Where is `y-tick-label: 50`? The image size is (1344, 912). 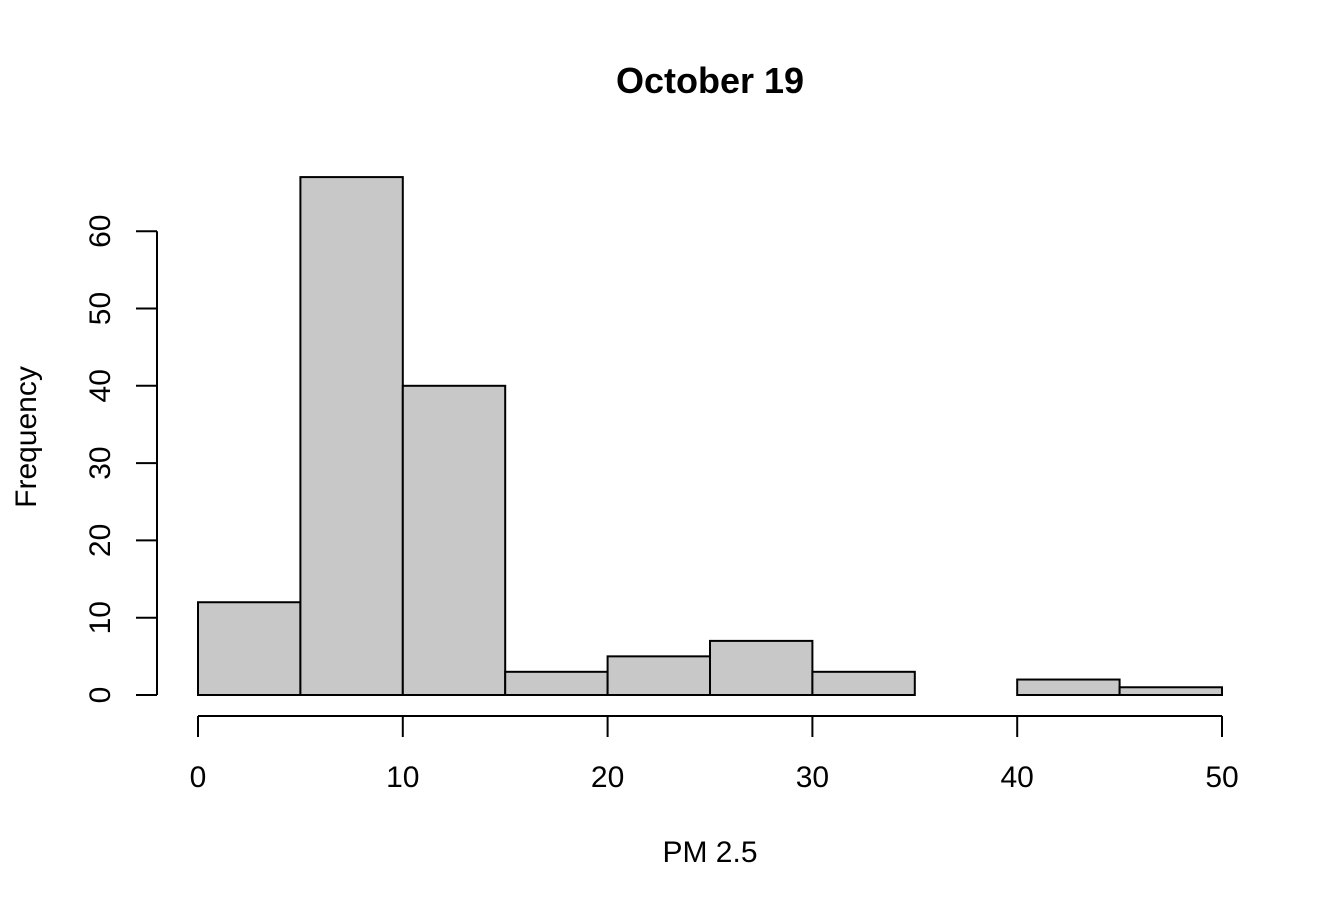 y-tick-label: 50 is located at coordinates (100, 308).